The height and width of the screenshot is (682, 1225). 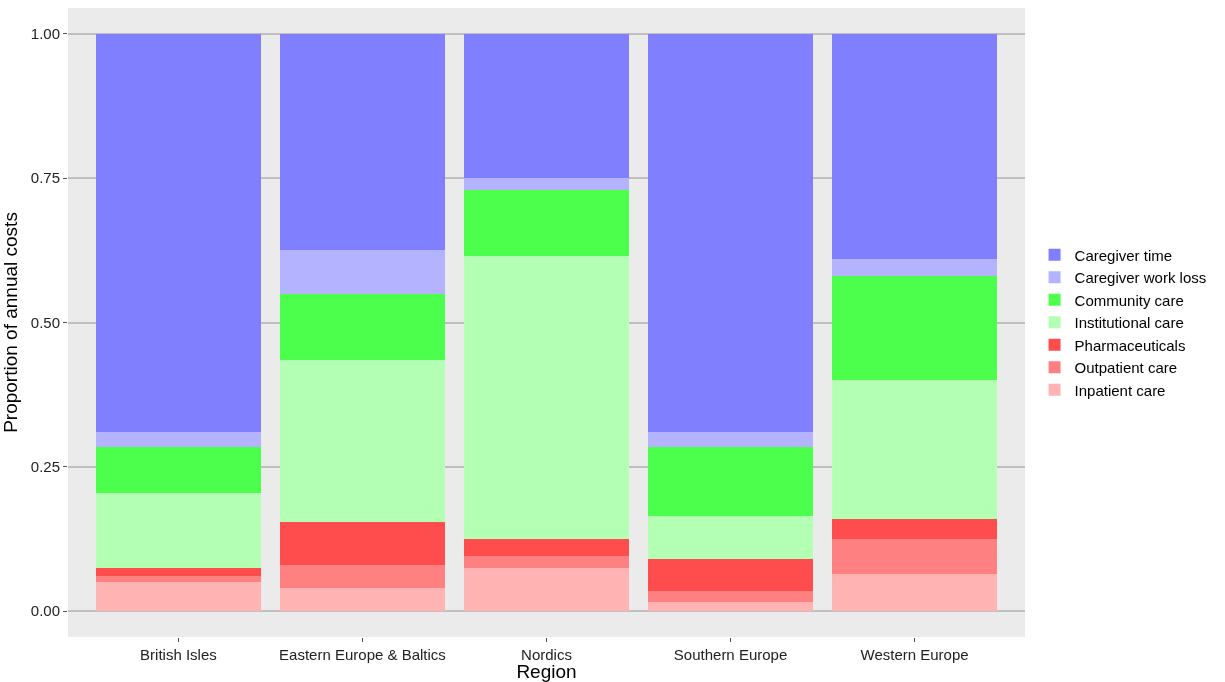 I want to click on x-axis-title: Region, so click(x=546, y=671).